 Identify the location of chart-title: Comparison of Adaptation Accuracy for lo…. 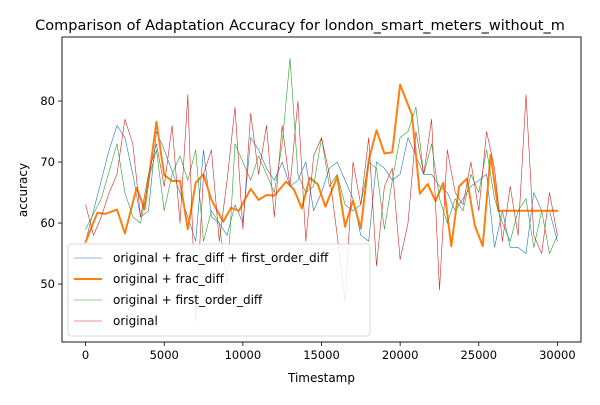
(300, 26).